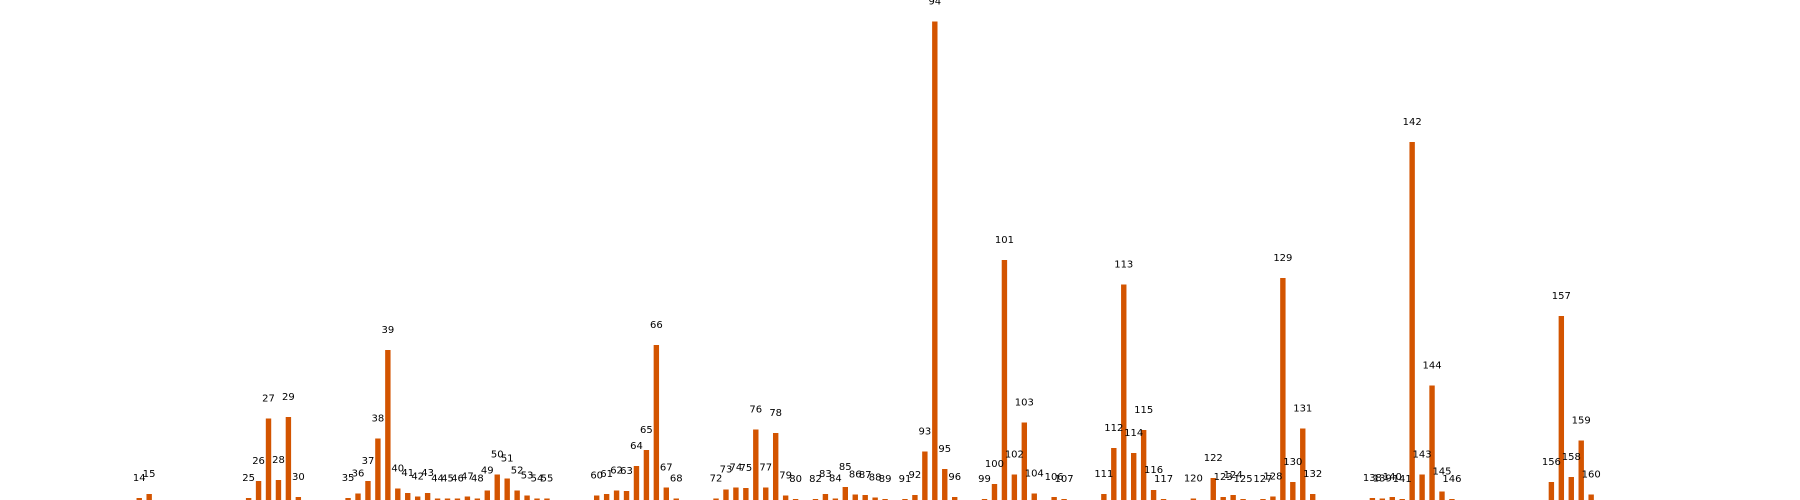 The width and height of the screenshot is (1800, 500). What do you see at coordinates (1561, 296) in the screenshot?
I see `bar-label-157: 157` at bounding box center [1561, 296].